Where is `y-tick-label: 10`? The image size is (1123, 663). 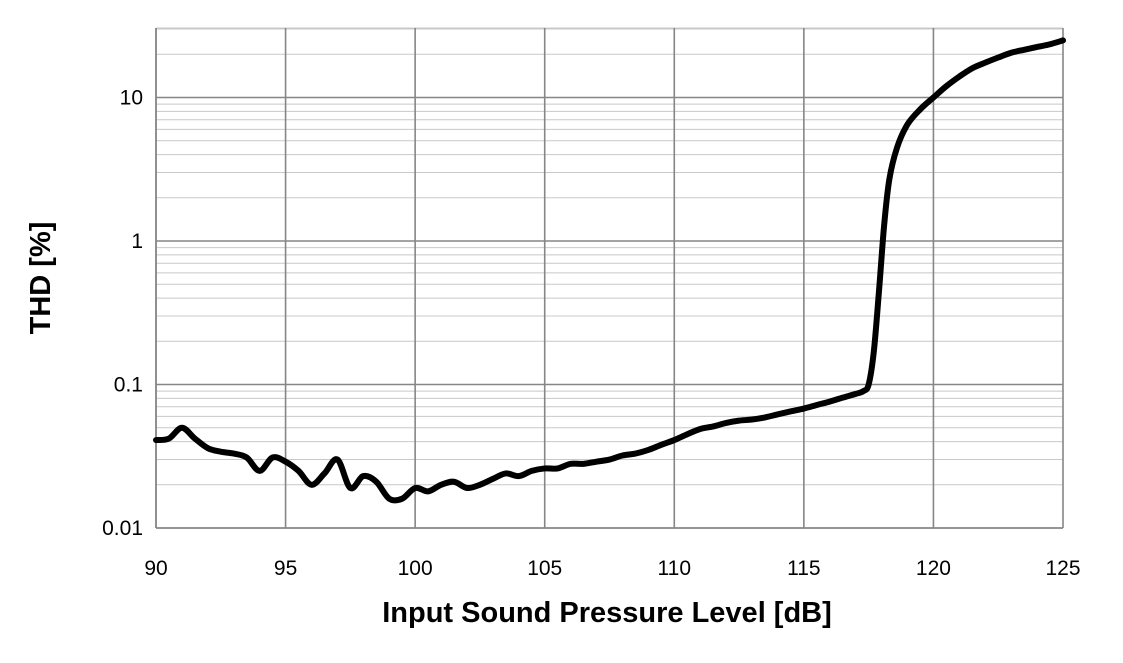 y-tick-label: 10 is located at coordinates (131, 98).